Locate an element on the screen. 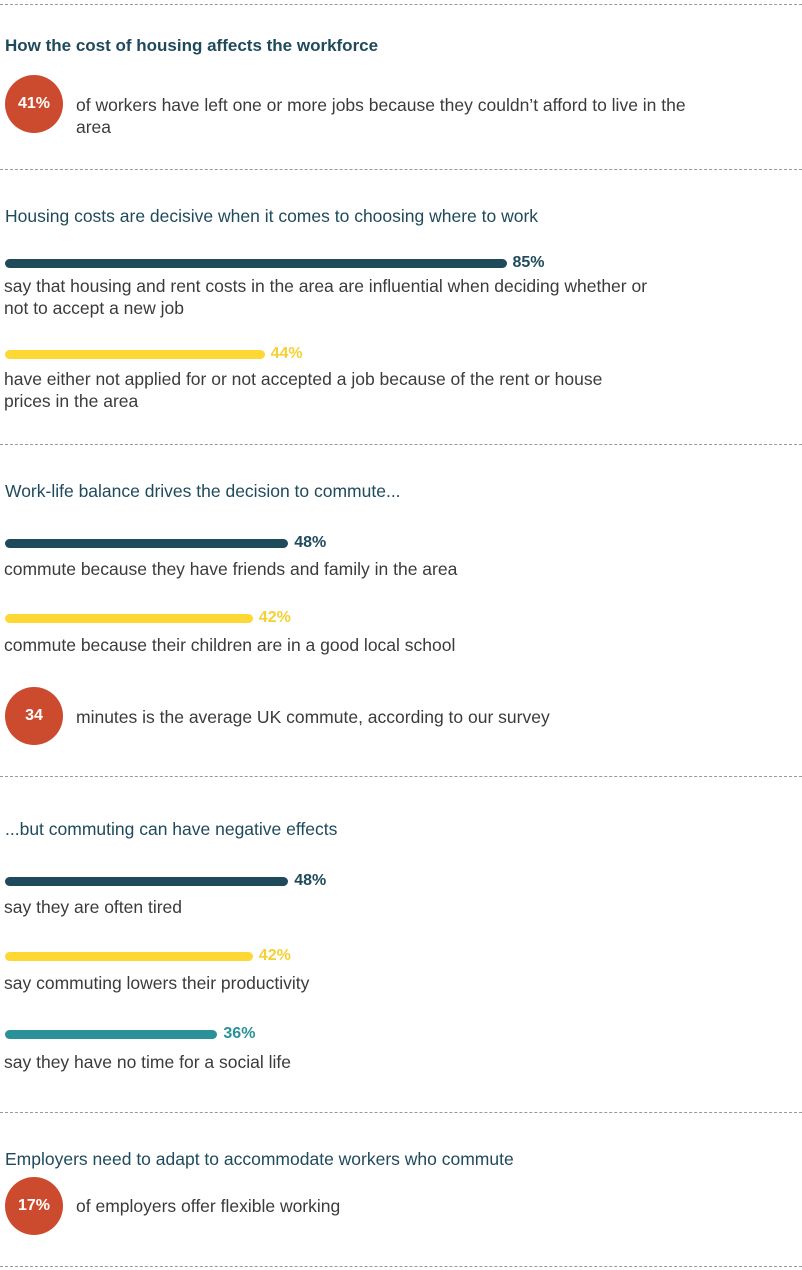 This screenshot has height=1270, width=802. bar-value-44: 44% is located at coordinates (286, 353).